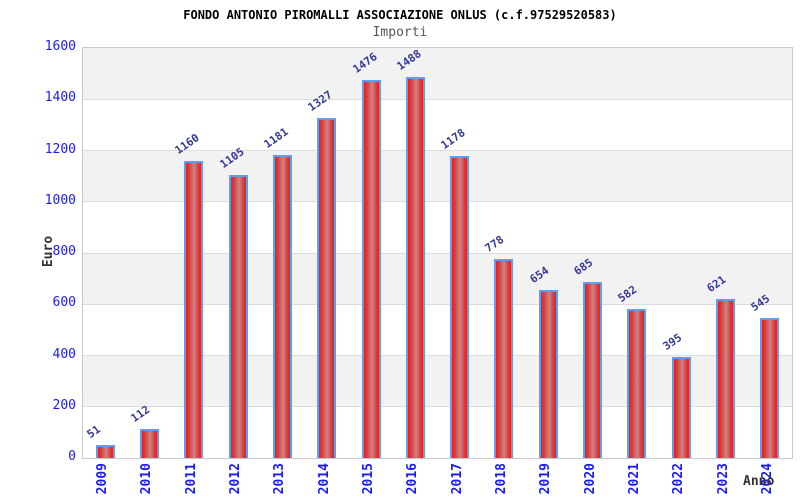 Image resolution: width=800 pixels, height=500 pixels. I want to click on y-axis: 0 200 400 600 800 1000 1200 1400 1600, so click(39, 250).